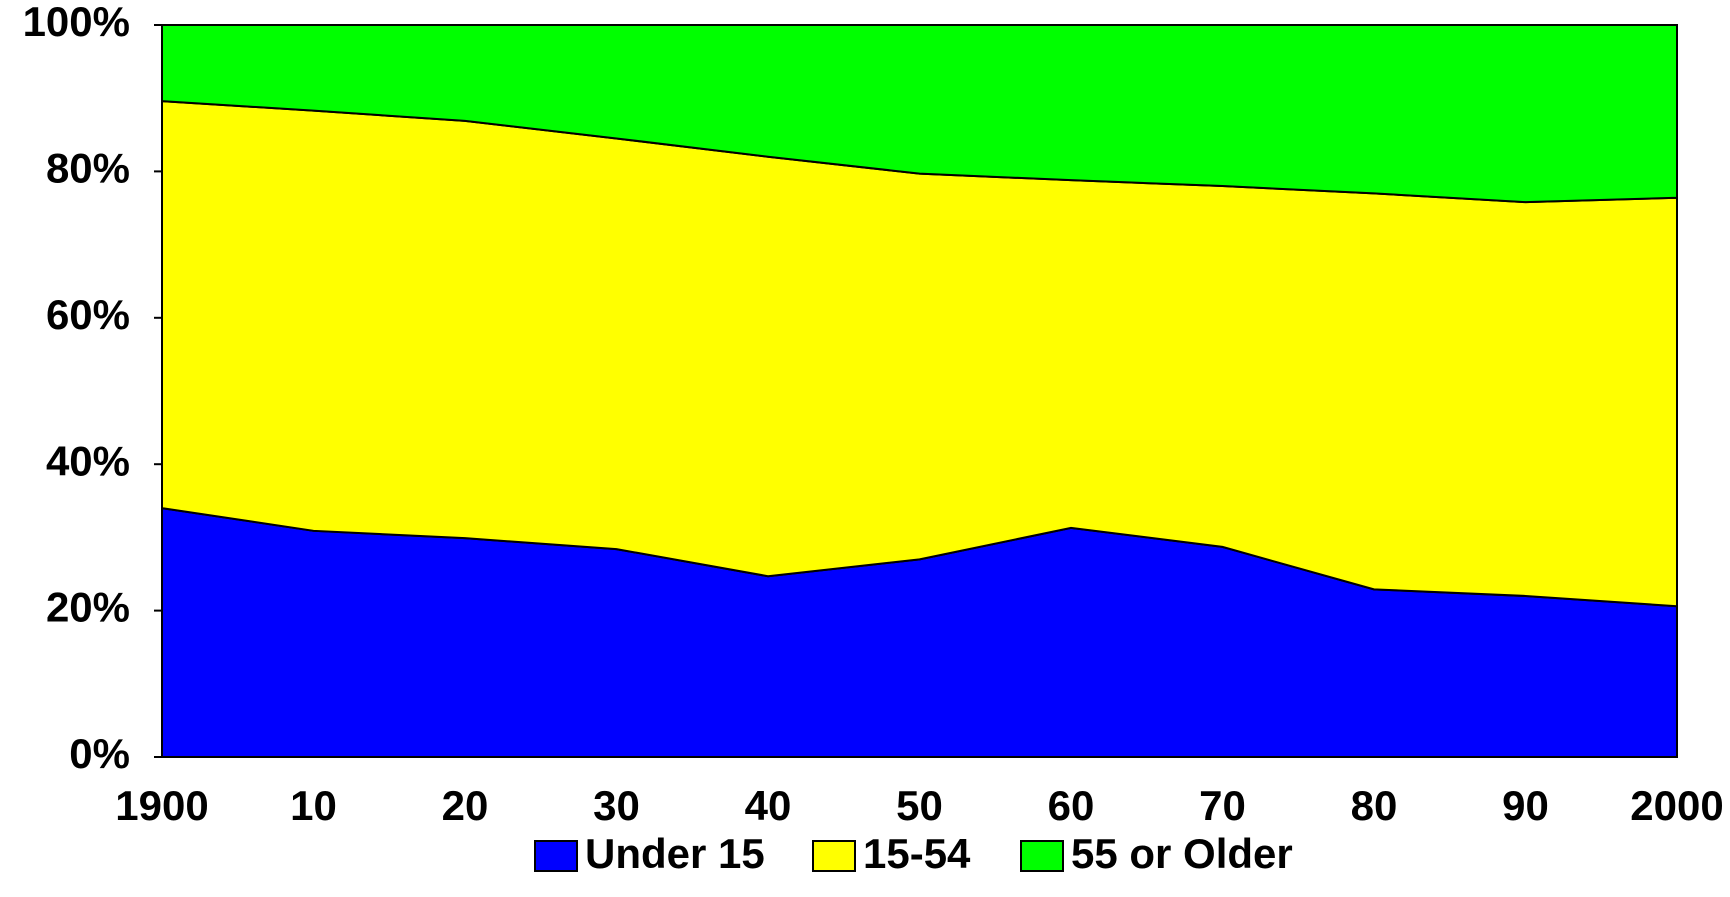  What do you see at coordinates (1374, 805) in the screenshot?
I see `x-tick-label: 80` at bounding box center [1374, 805].